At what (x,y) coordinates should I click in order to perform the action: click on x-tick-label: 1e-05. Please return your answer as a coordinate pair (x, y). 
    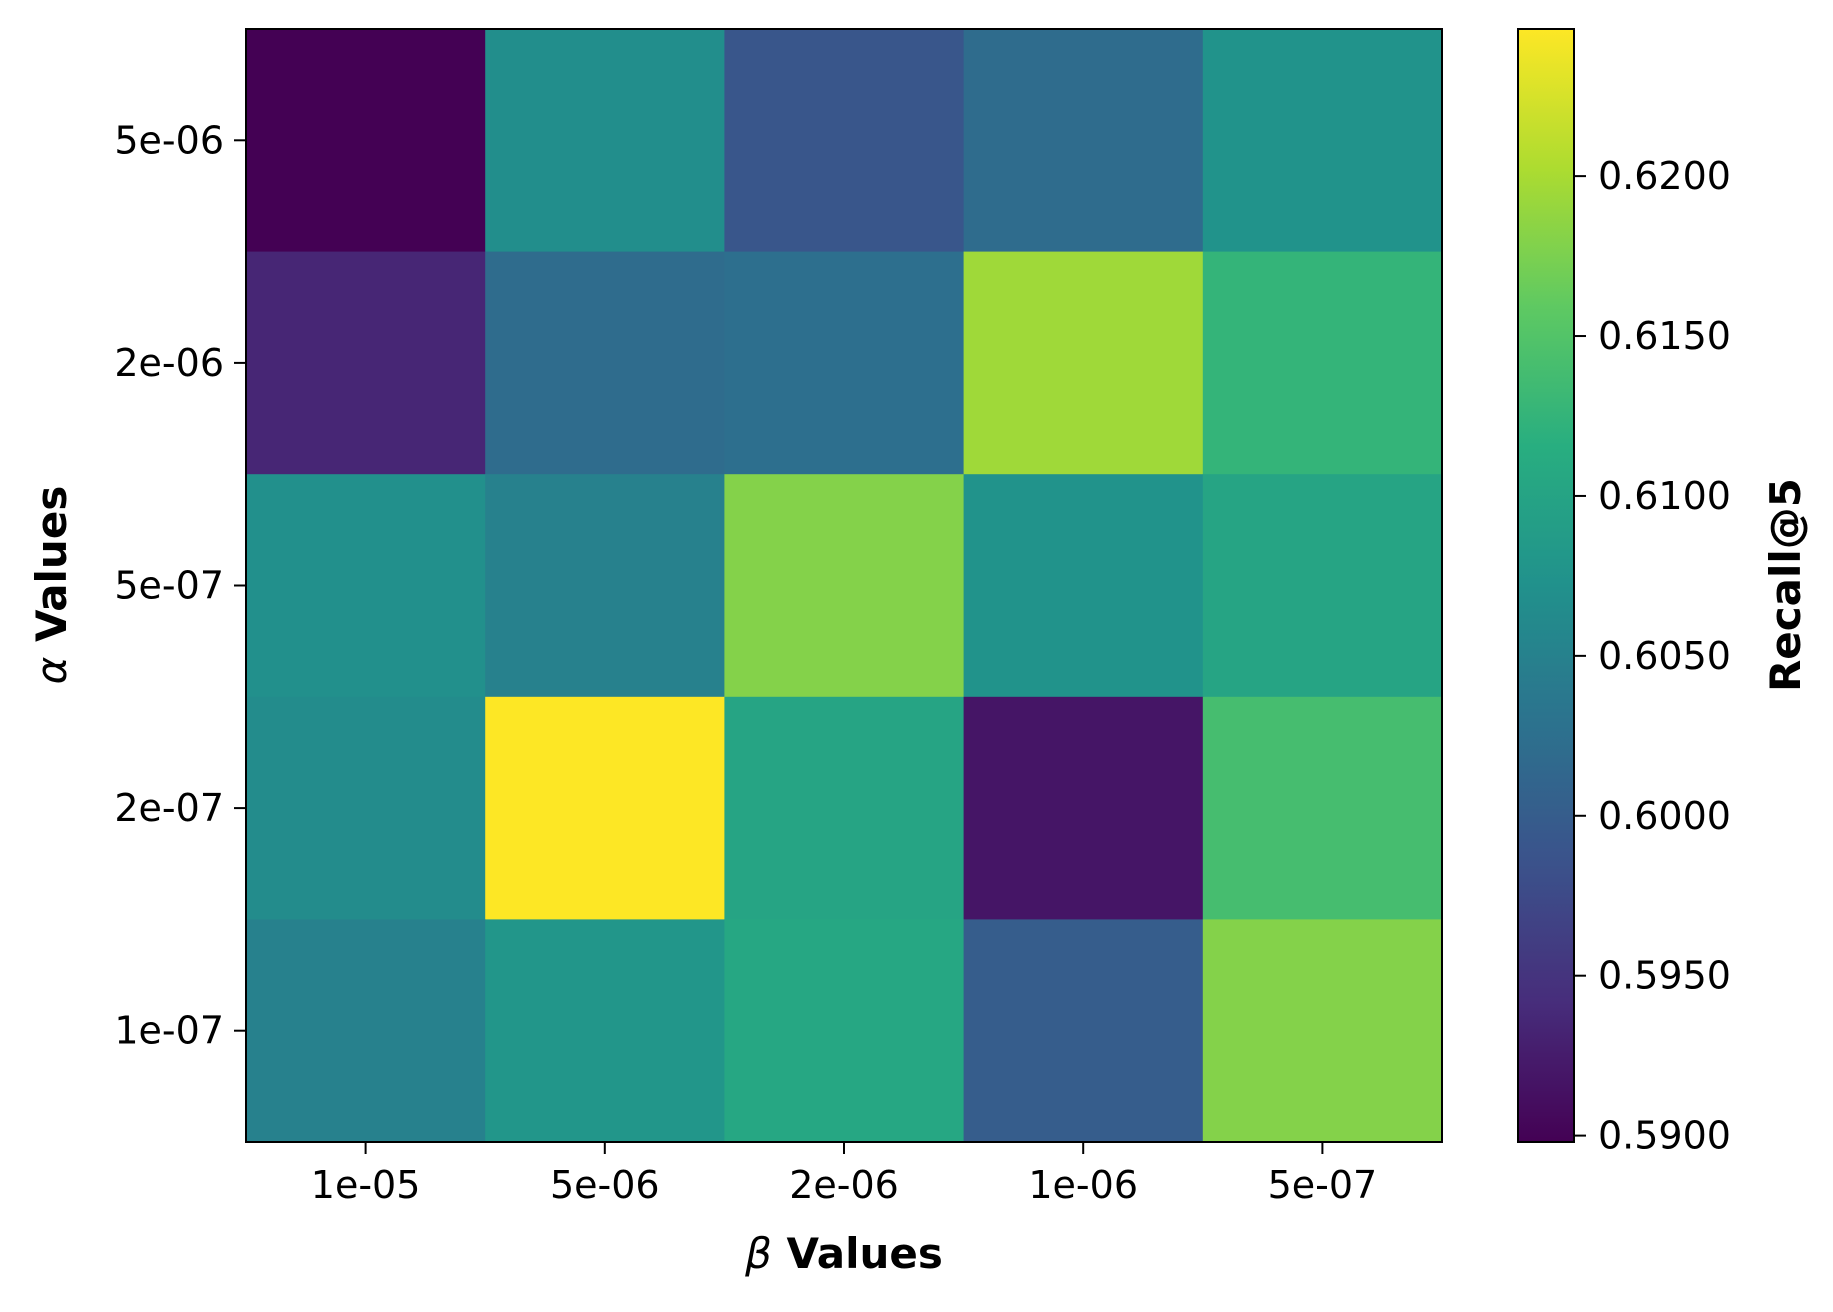
    Looking at the image, I should click on (366, 1185).